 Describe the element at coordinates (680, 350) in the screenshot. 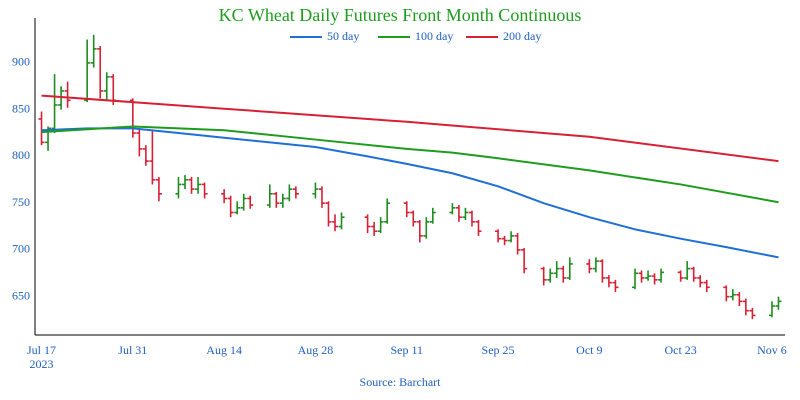

I see `x-tick-label: Oct 23` at that location.